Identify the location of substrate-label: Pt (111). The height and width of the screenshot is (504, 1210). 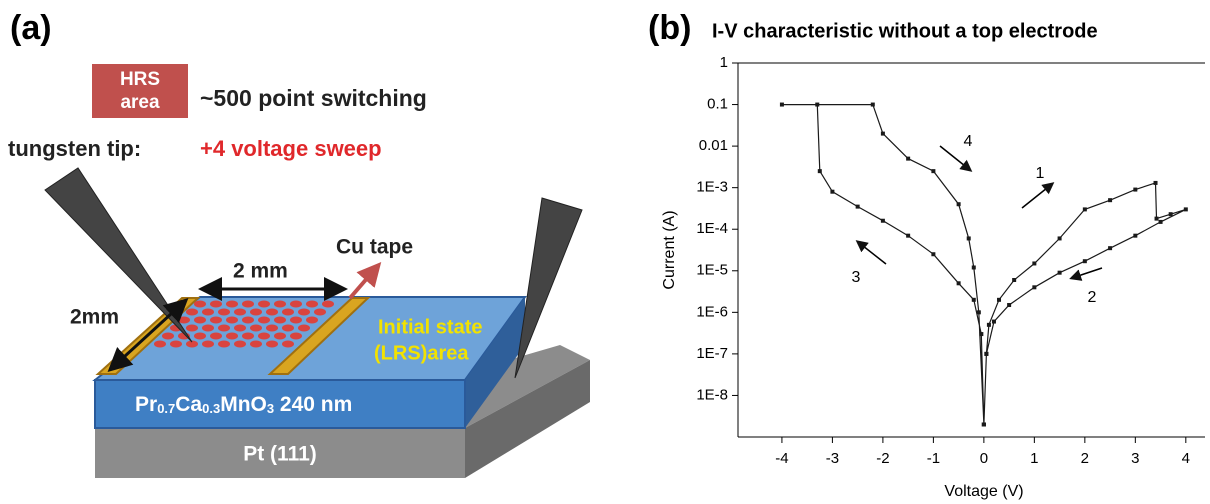
(280, 454).